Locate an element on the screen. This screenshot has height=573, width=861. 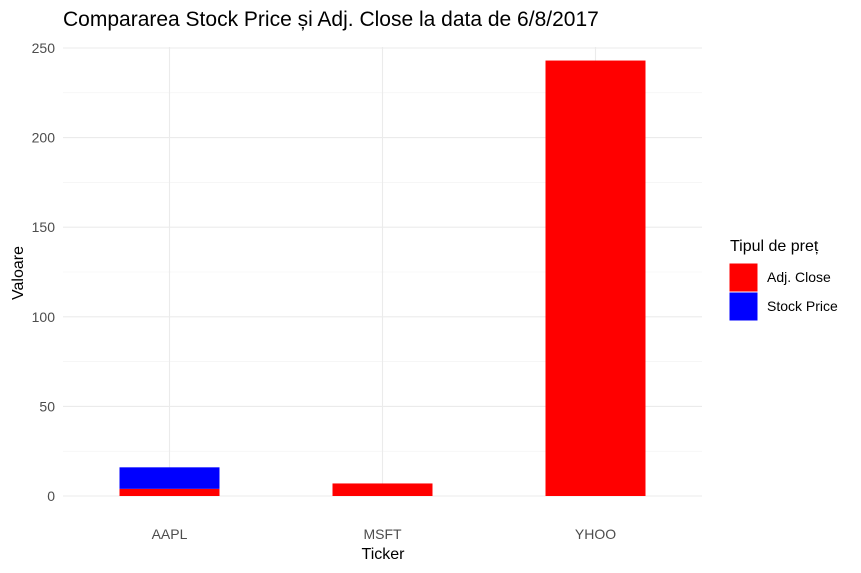
x-axis-title: Ticker is located at coordinates (384, 554).